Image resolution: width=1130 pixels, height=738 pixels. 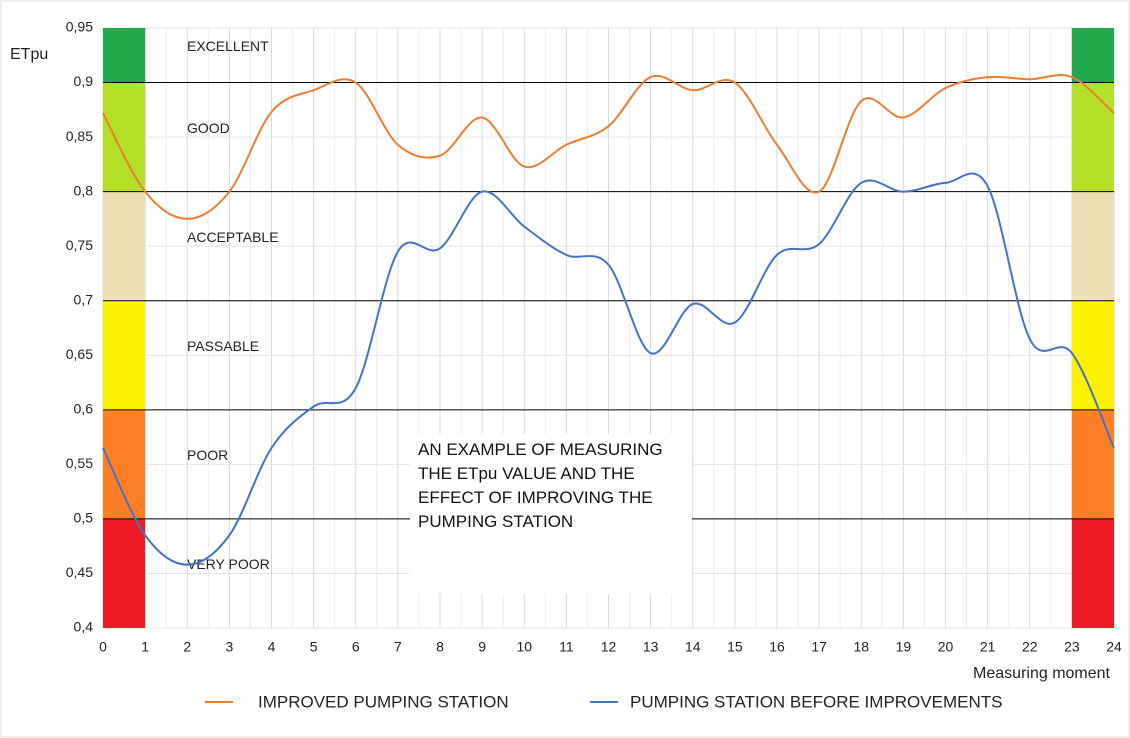 I want to click on x-tick-label: 3, so click(x=229, y=647).